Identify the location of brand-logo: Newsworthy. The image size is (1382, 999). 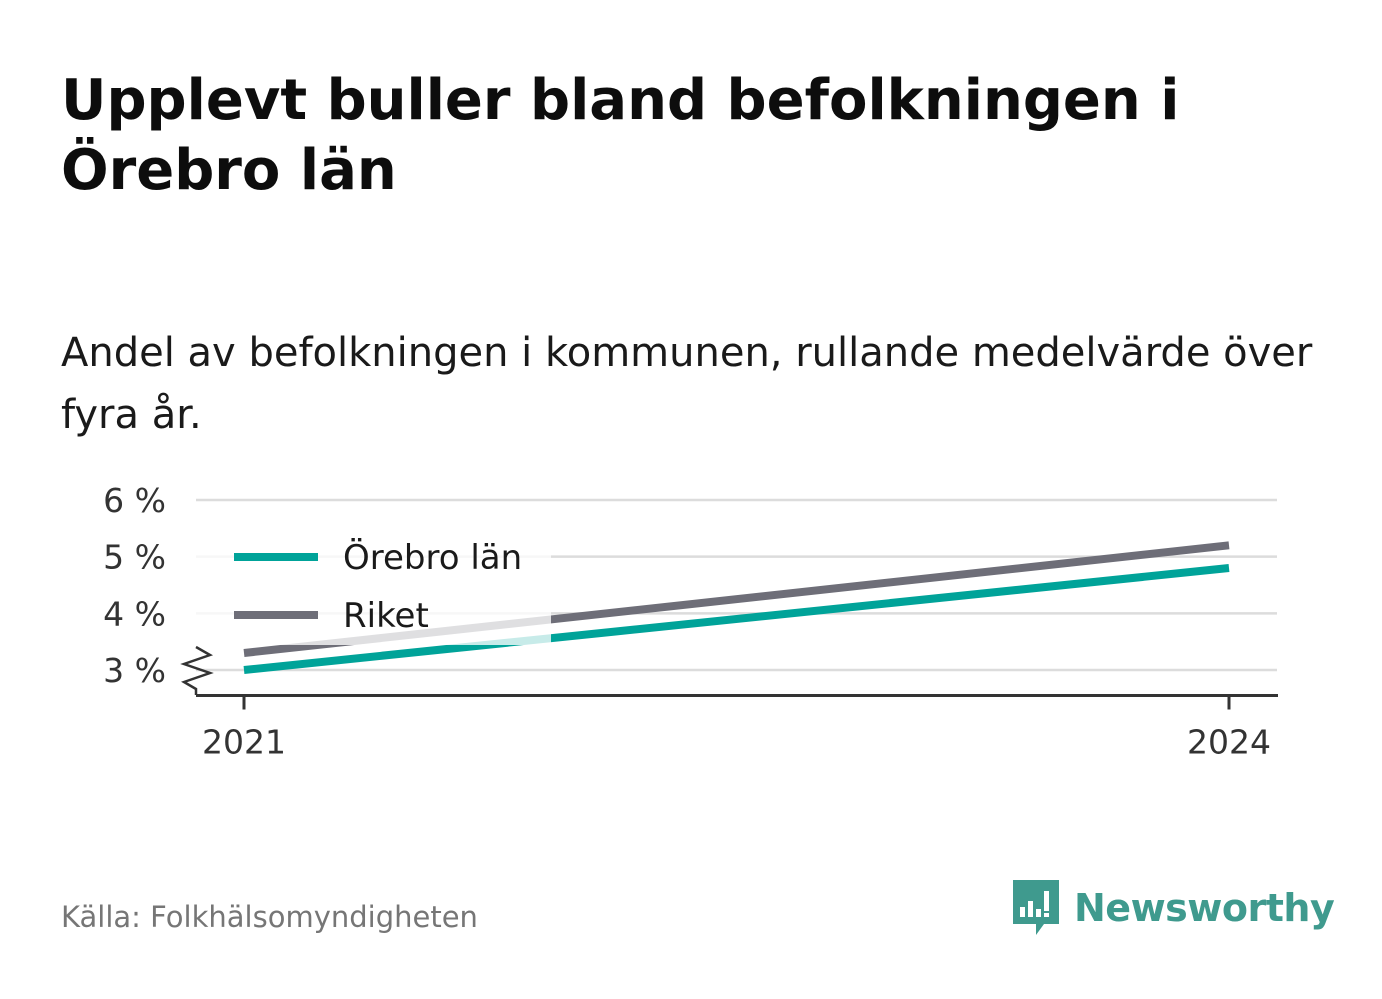
(1172, 908).